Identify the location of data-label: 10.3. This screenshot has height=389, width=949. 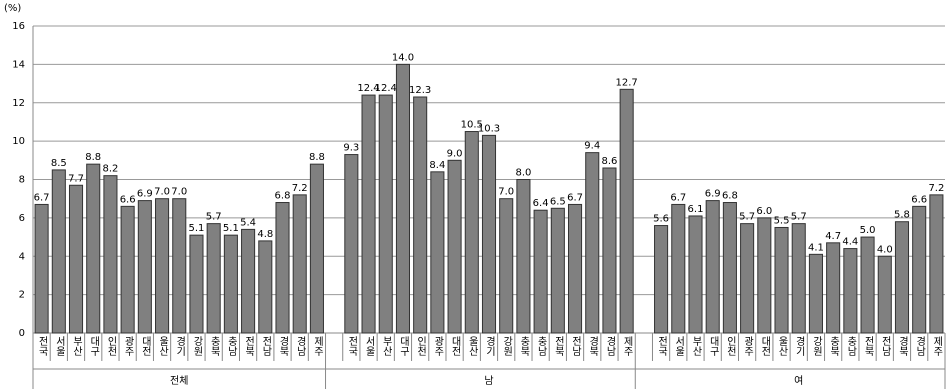
(489, 128).